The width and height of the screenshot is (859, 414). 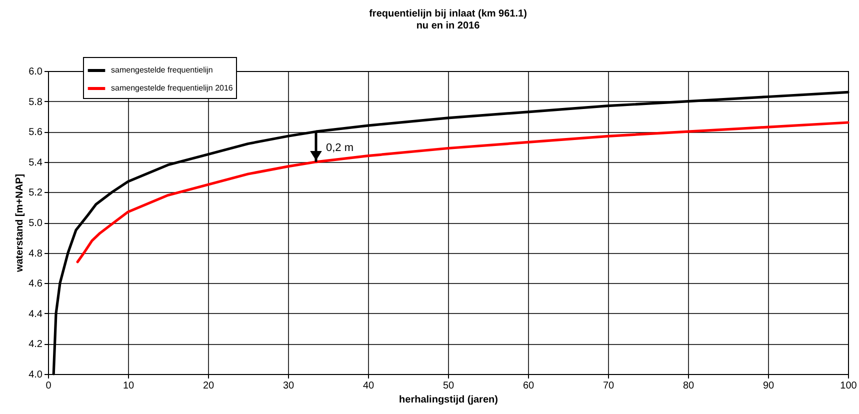 I want to click on x-tick-label: 70, so click(x=608, y=386).